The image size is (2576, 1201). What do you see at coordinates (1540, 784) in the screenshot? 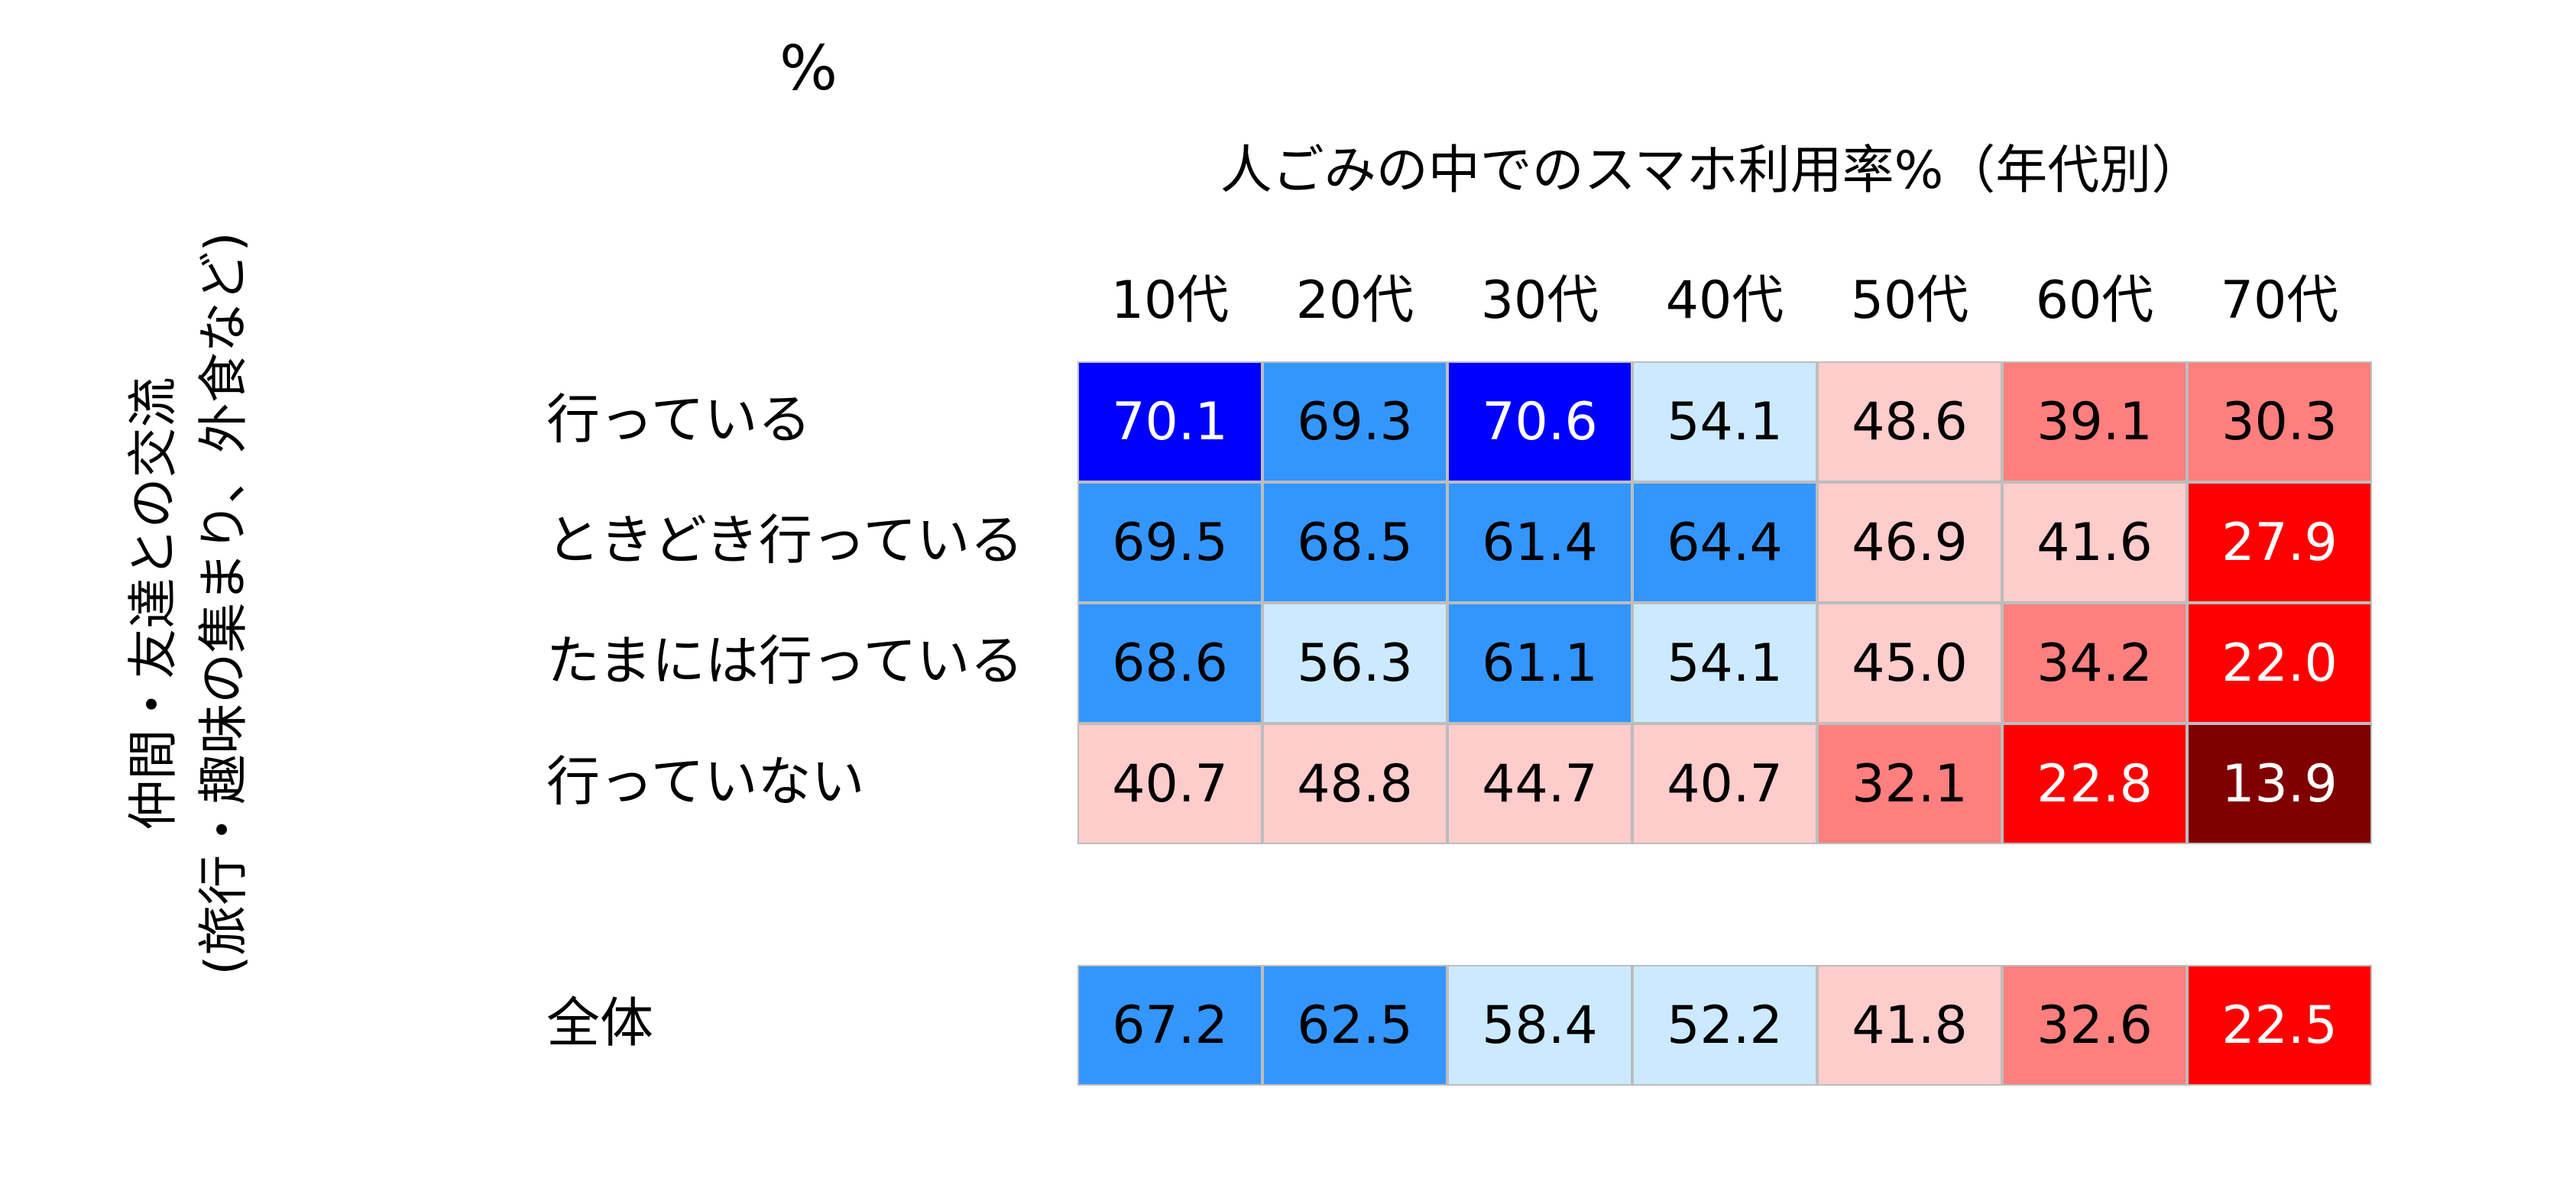
I see `heatmap-cell: 44.7` at bounding box center [1540, 784].